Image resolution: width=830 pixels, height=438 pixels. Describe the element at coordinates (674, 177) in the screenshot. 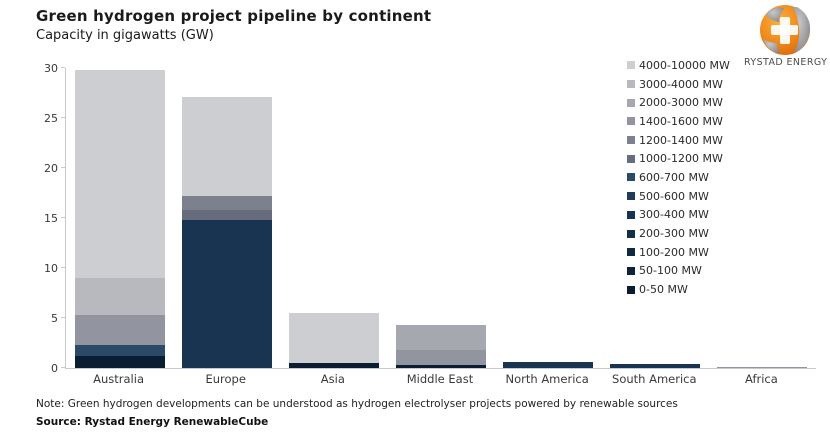

I see `legend-label: 600-700 MW` at that location.